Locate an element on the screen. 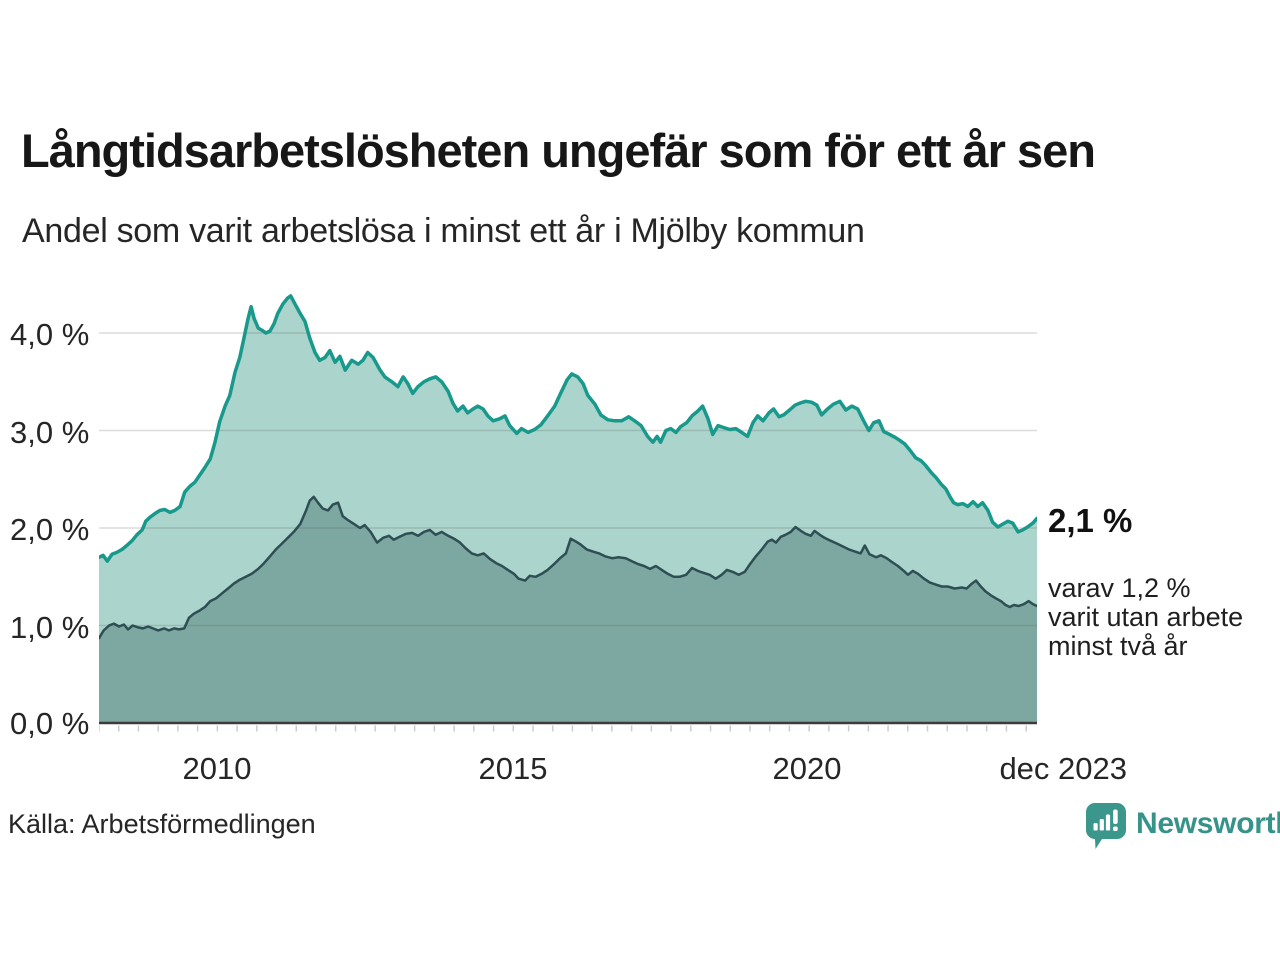  source-credit: Källa: Arbetsförmedlingen is located at coordinates (162, 824).